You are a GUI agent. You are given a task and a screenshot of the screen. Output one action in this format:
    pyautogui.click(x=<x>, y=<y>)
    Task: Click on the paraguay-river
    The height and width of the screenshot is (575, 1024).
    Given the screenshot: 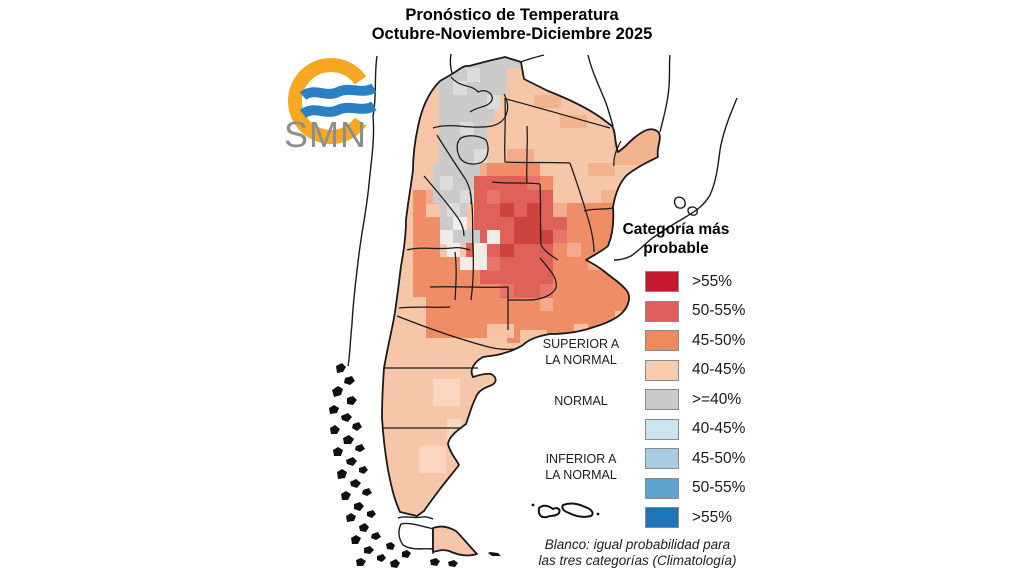 What is the action you would take?
    pyautogui.click(x=600, y=90)
    